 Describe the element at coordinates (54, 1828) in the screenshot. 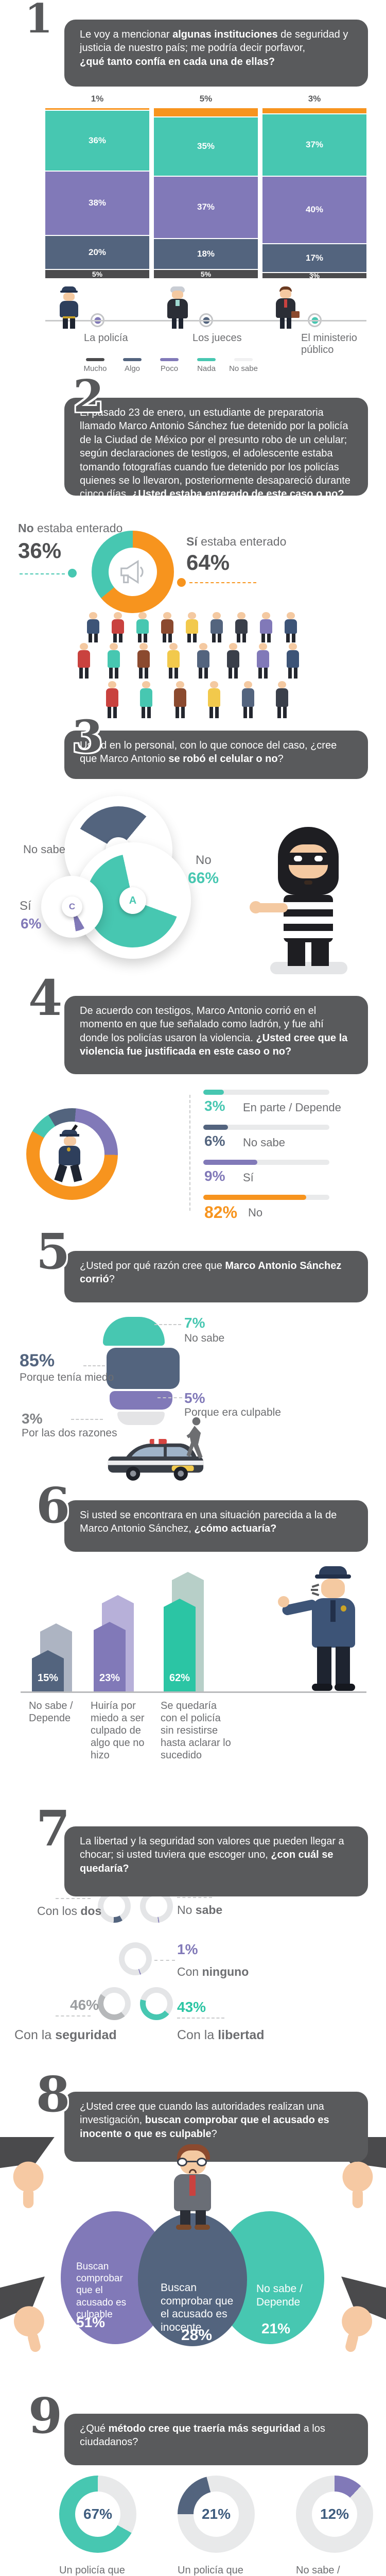

I see `q7-number: 7` at that location.